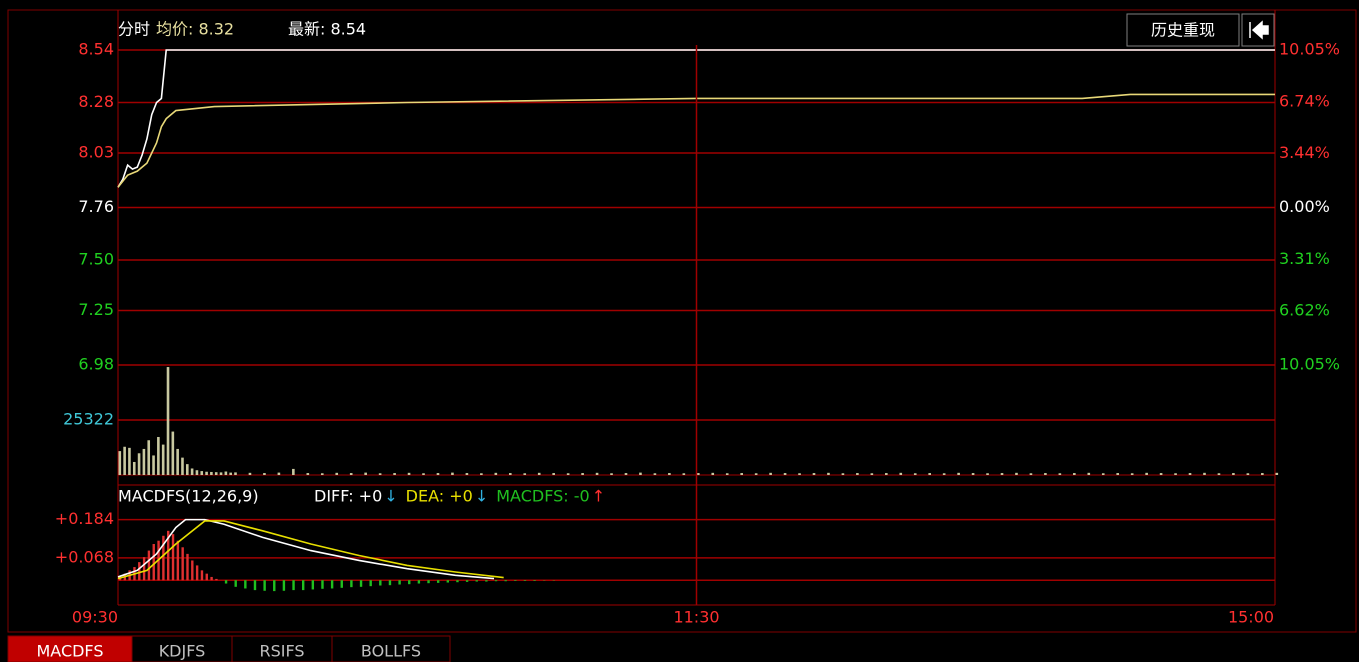 This screenshot has height=662, width=1359. I want to click on macd-label: ↓, so click(481, 496).